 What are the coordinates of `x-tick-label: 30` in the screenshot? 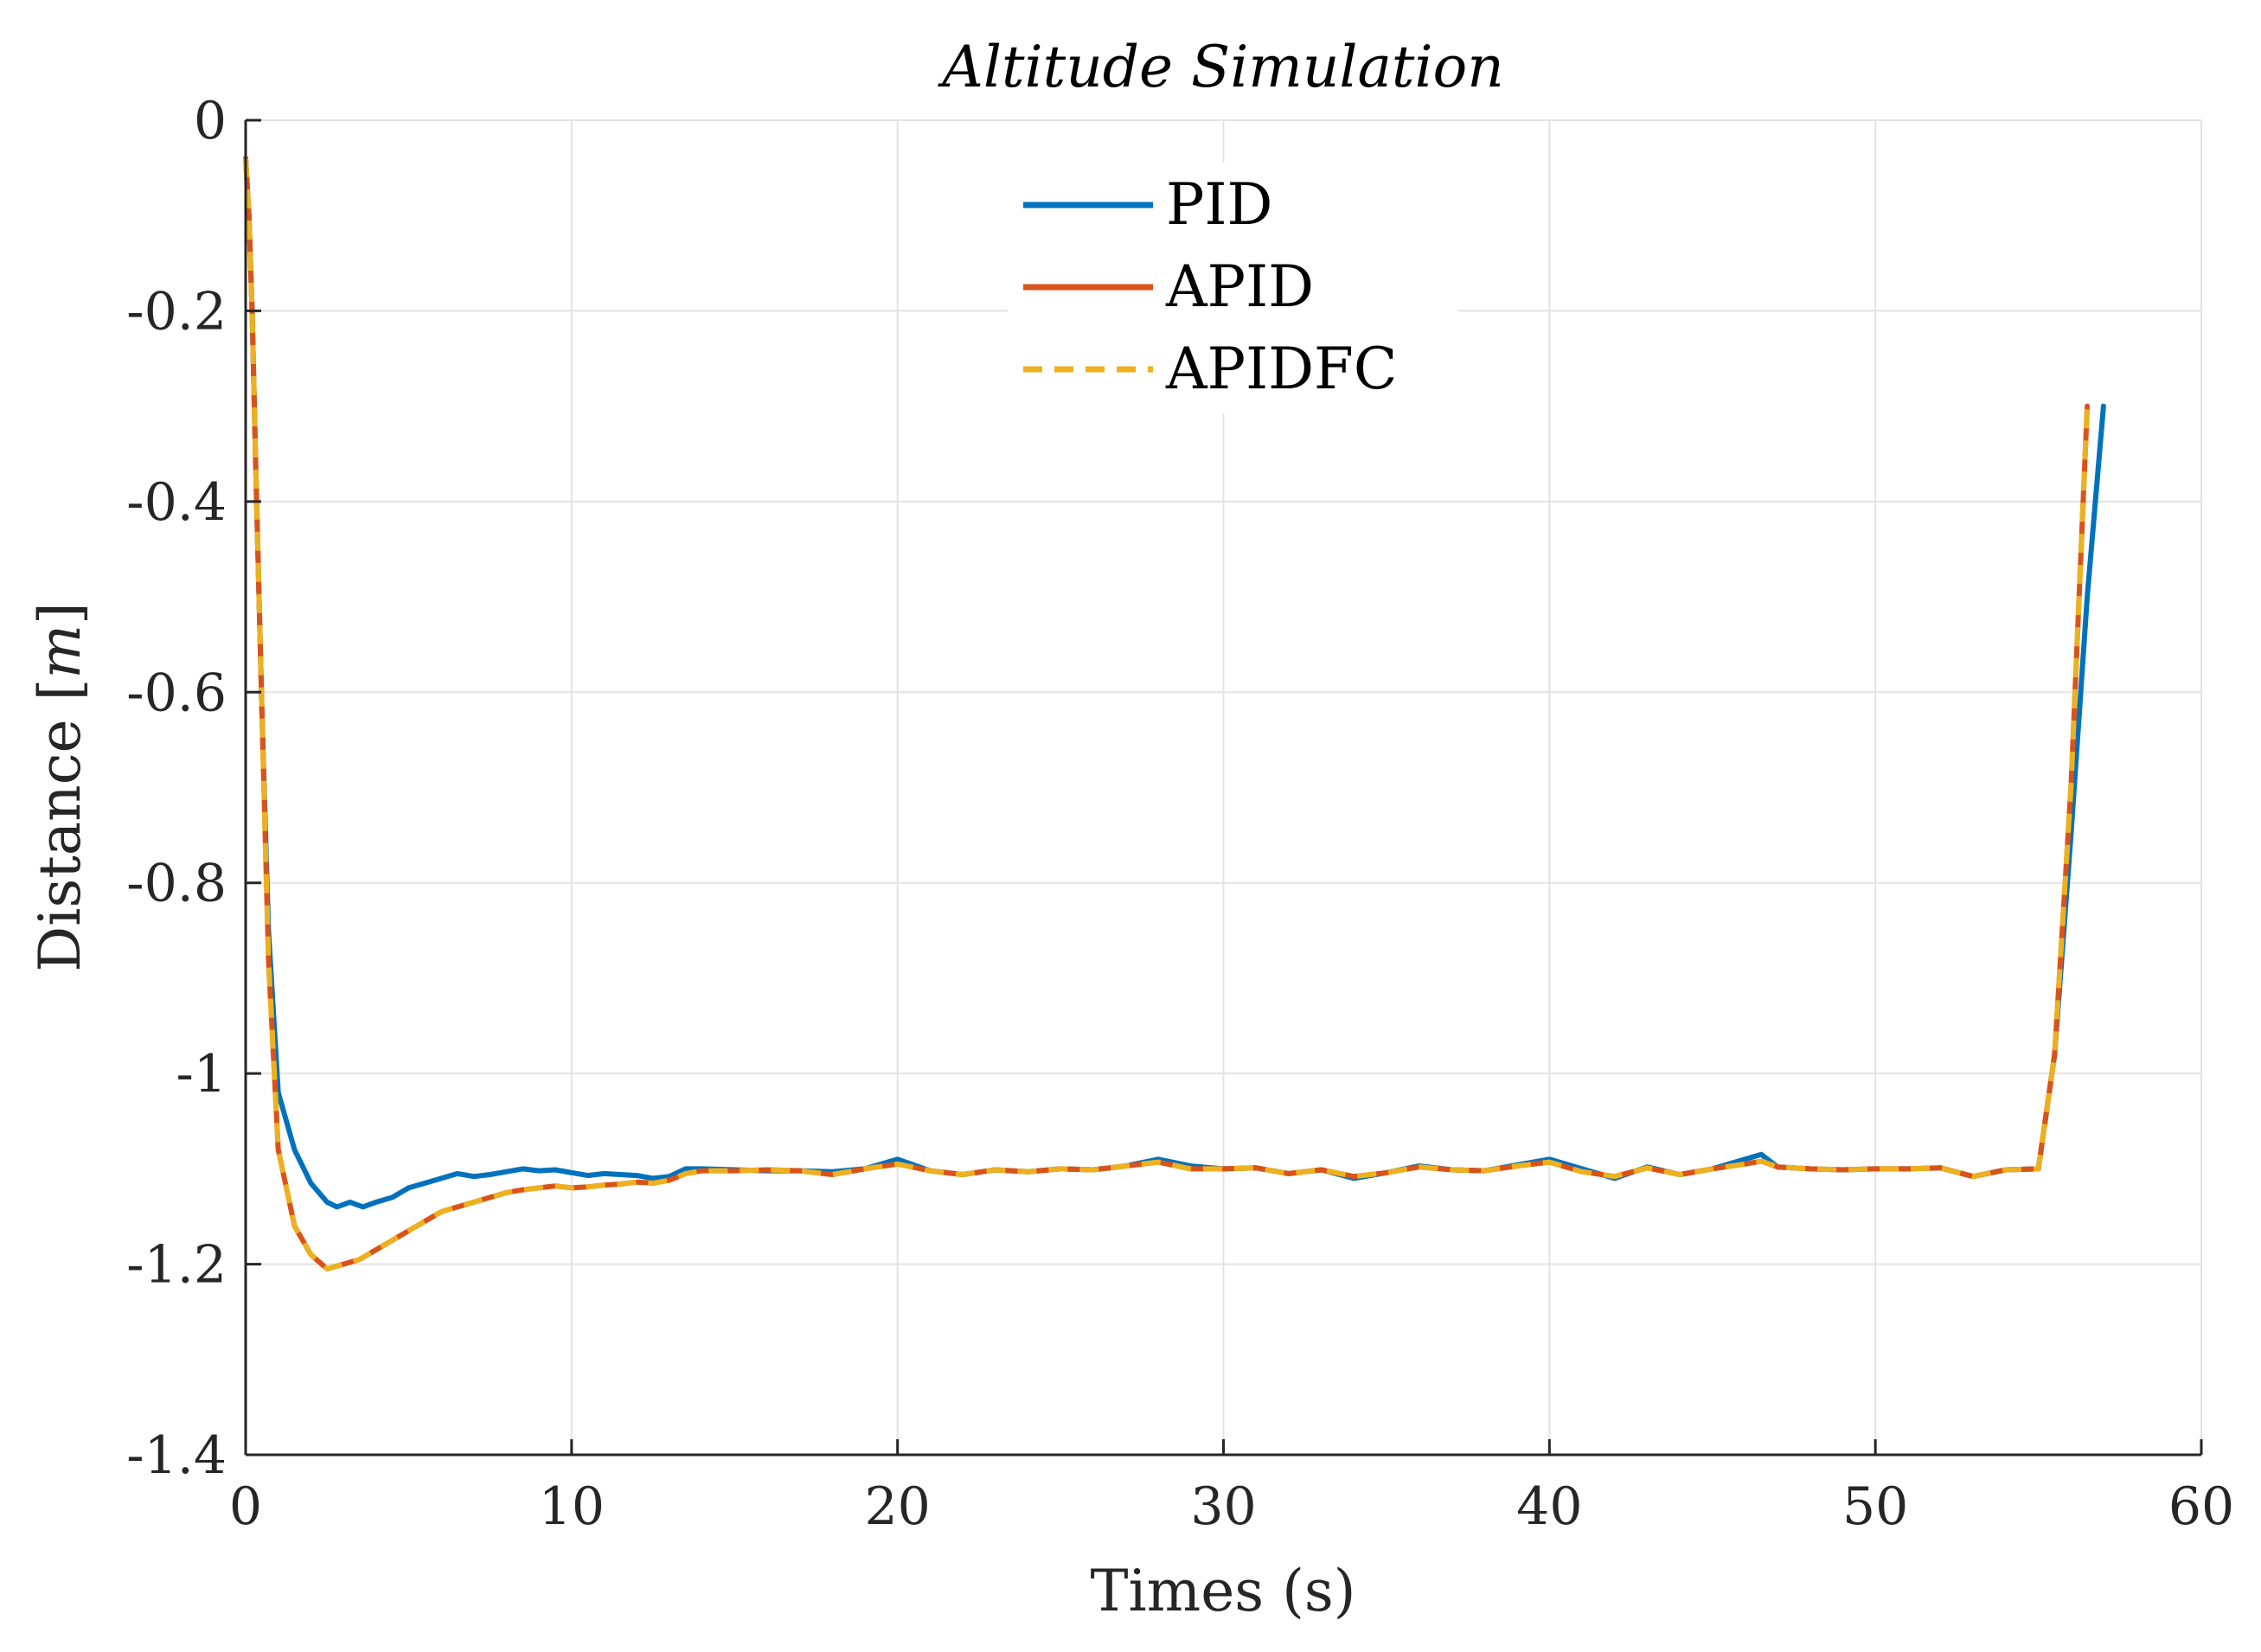 It's located at (1223, 1506).